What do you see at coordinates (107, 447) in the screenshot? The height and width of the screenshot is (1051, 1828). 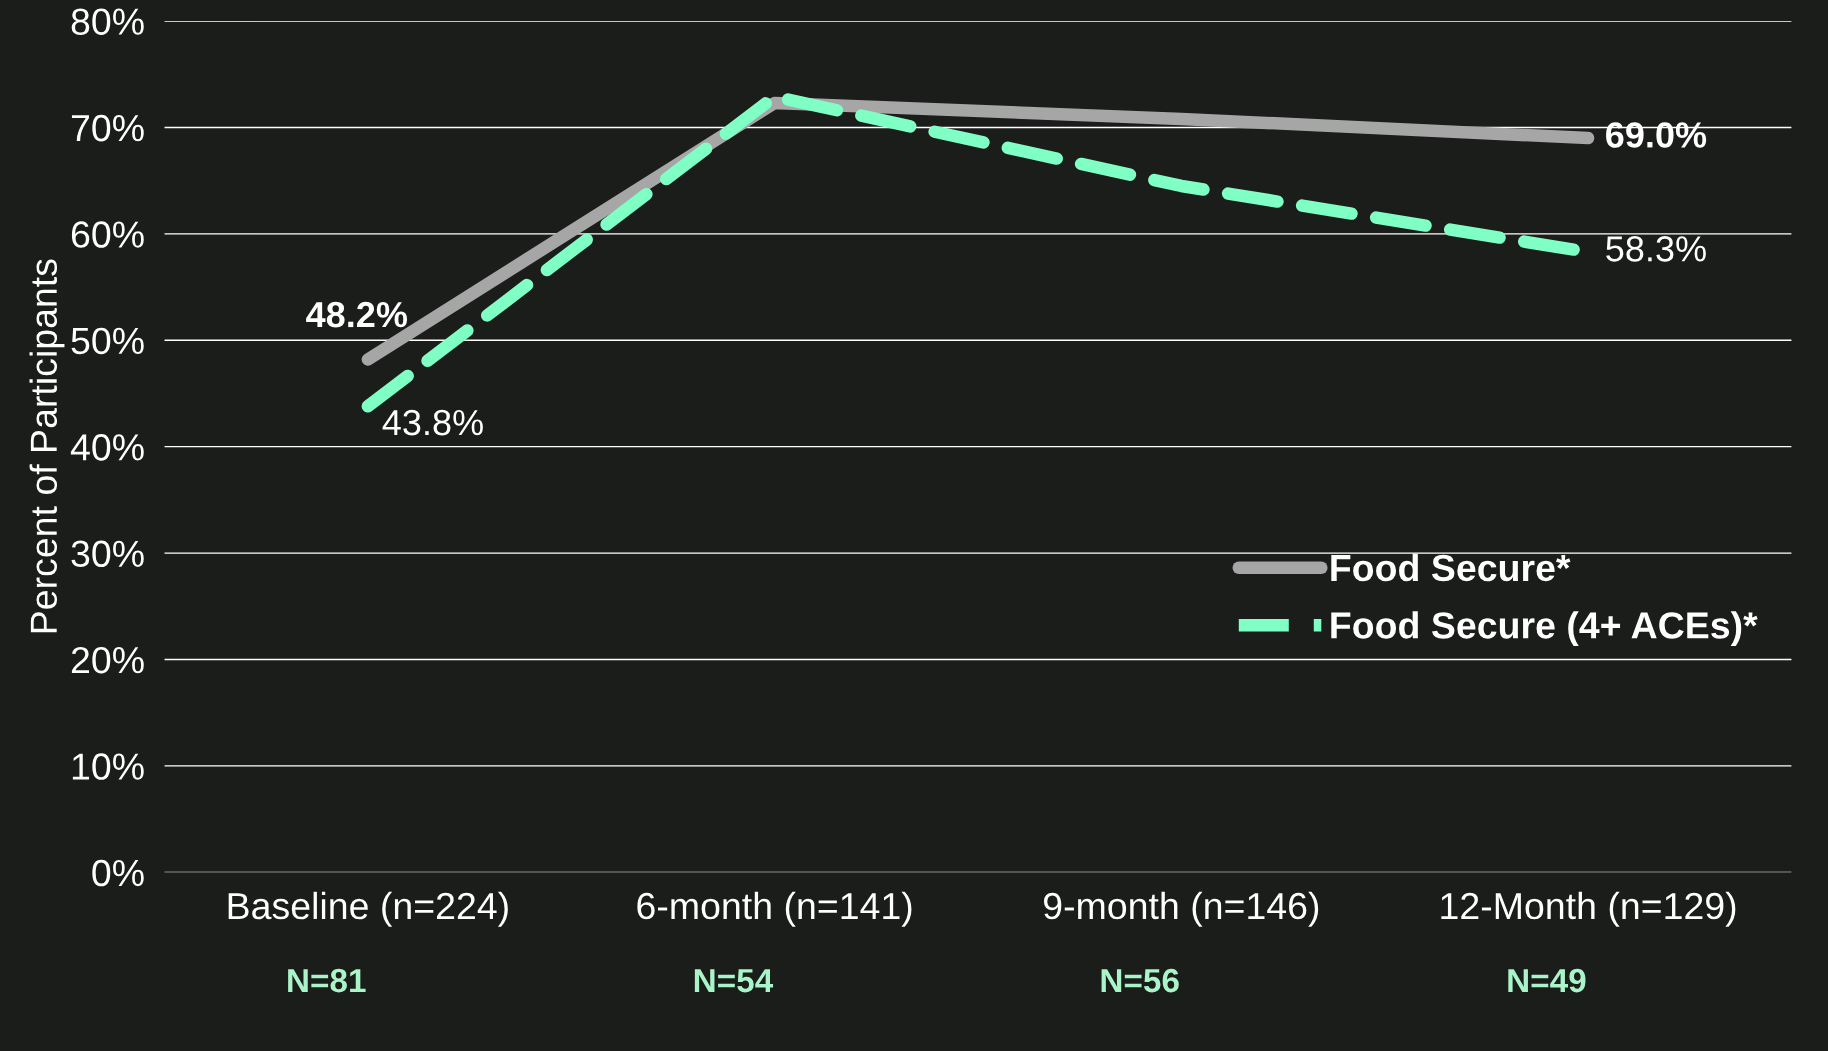 I see `y-tick-label: 40%` at bounding box center [107, 447].